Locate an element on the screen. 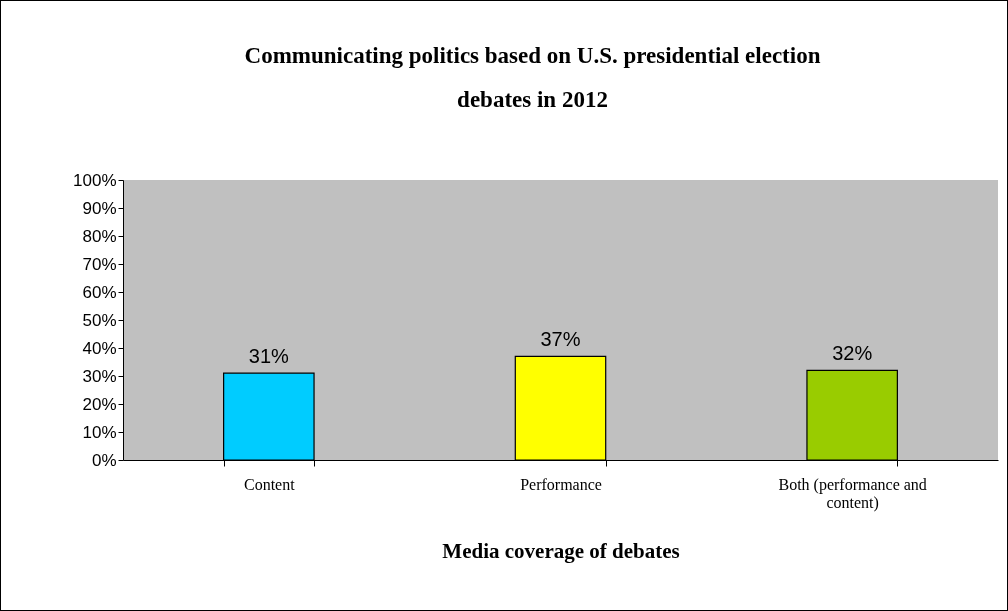 Image resolution: width=1008 pixels, height=611 pixels. y-tick-label: 100% is located at coordinates (95, 180).